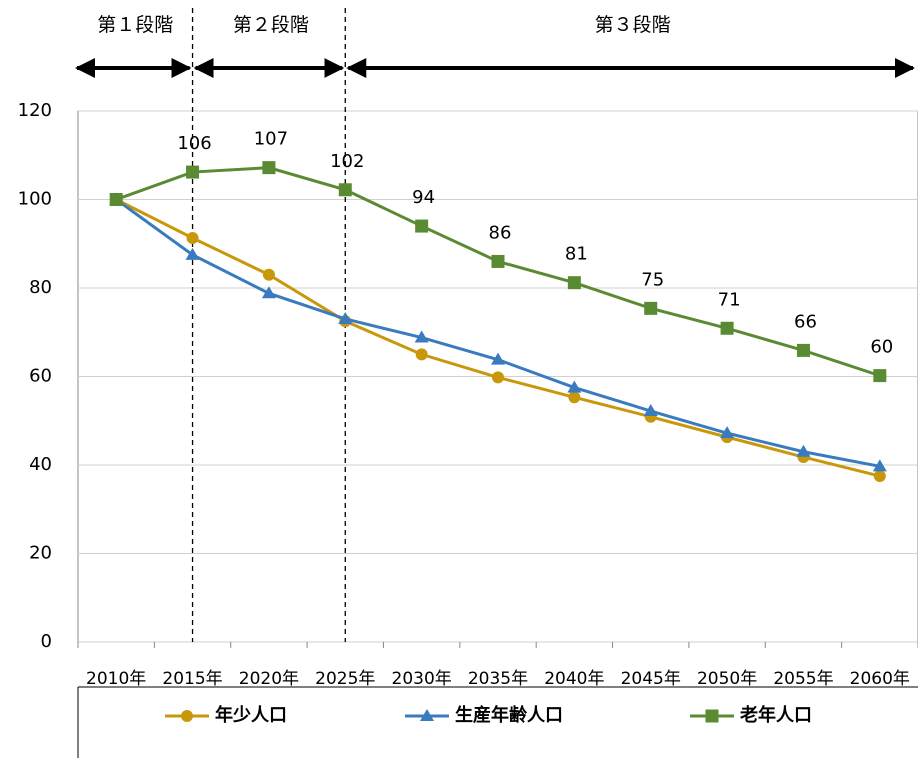  I want to click on x-tick-label: 2045年, so click(651, 679).